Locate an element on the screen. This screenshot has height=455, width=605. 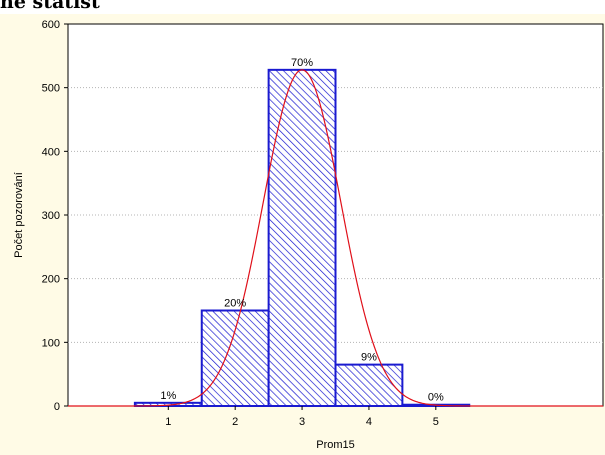
y-tick-label: 400 is located at coordinates (51, 152).